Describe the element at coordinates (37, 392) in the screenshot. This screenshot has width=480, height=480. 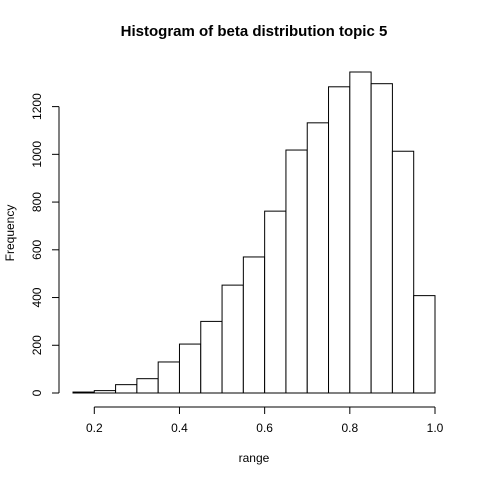
I see `y-tick-label: 0` at that location.